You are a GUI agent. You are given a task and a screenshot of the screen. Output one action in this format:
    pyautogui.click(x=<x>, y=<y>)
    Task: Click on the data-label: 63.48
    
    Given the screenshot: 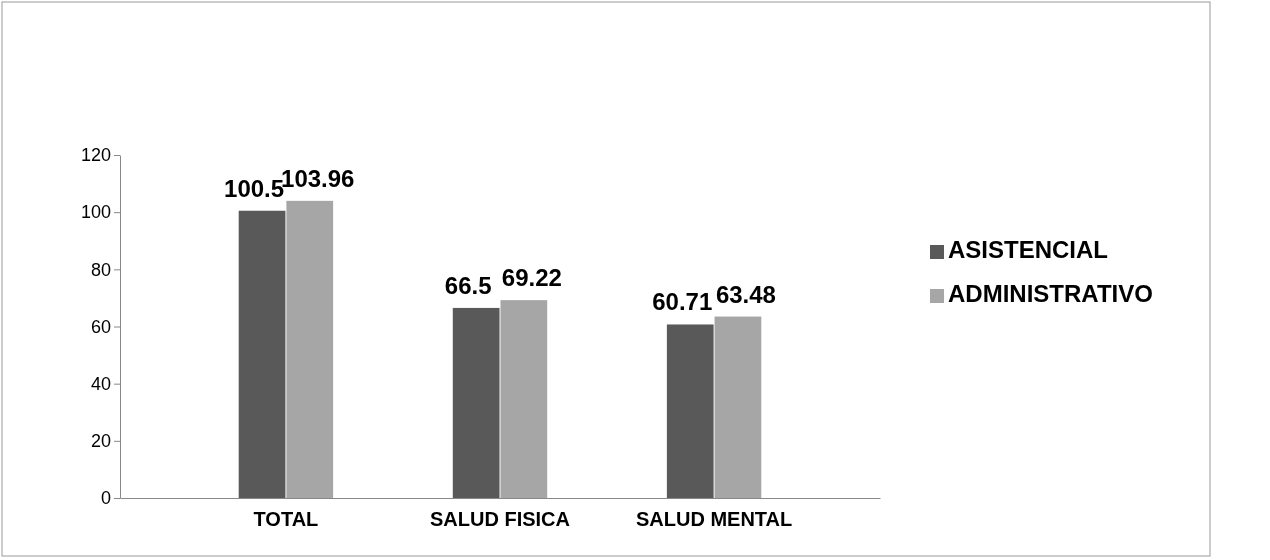 What is the action you would take?
    pyautogui.click(x=745, y=294)
    